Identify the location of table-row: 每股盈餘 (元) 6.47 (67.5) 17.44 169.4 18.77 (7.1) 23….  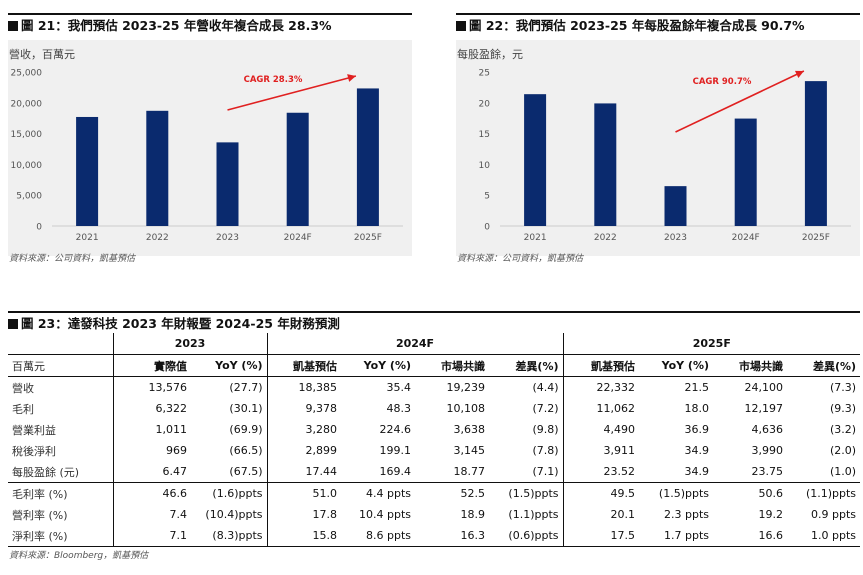
(434, 472).